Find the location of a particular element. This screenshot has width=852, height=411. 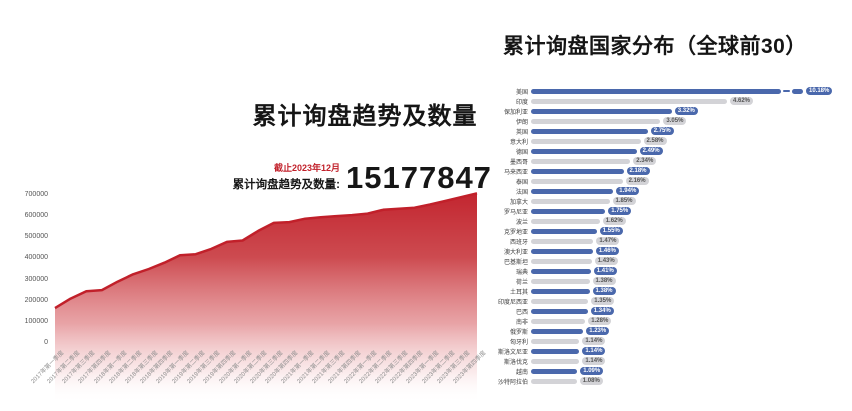

value-pill: 1.34% is located at coordinates (602, 311).